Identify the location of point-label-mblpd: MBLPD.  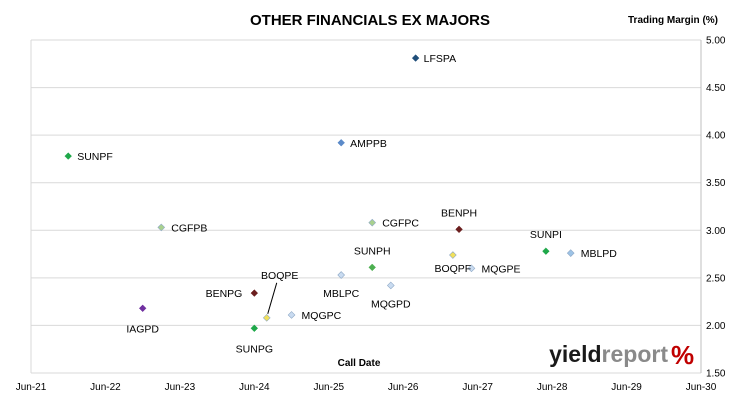
(599, 254).